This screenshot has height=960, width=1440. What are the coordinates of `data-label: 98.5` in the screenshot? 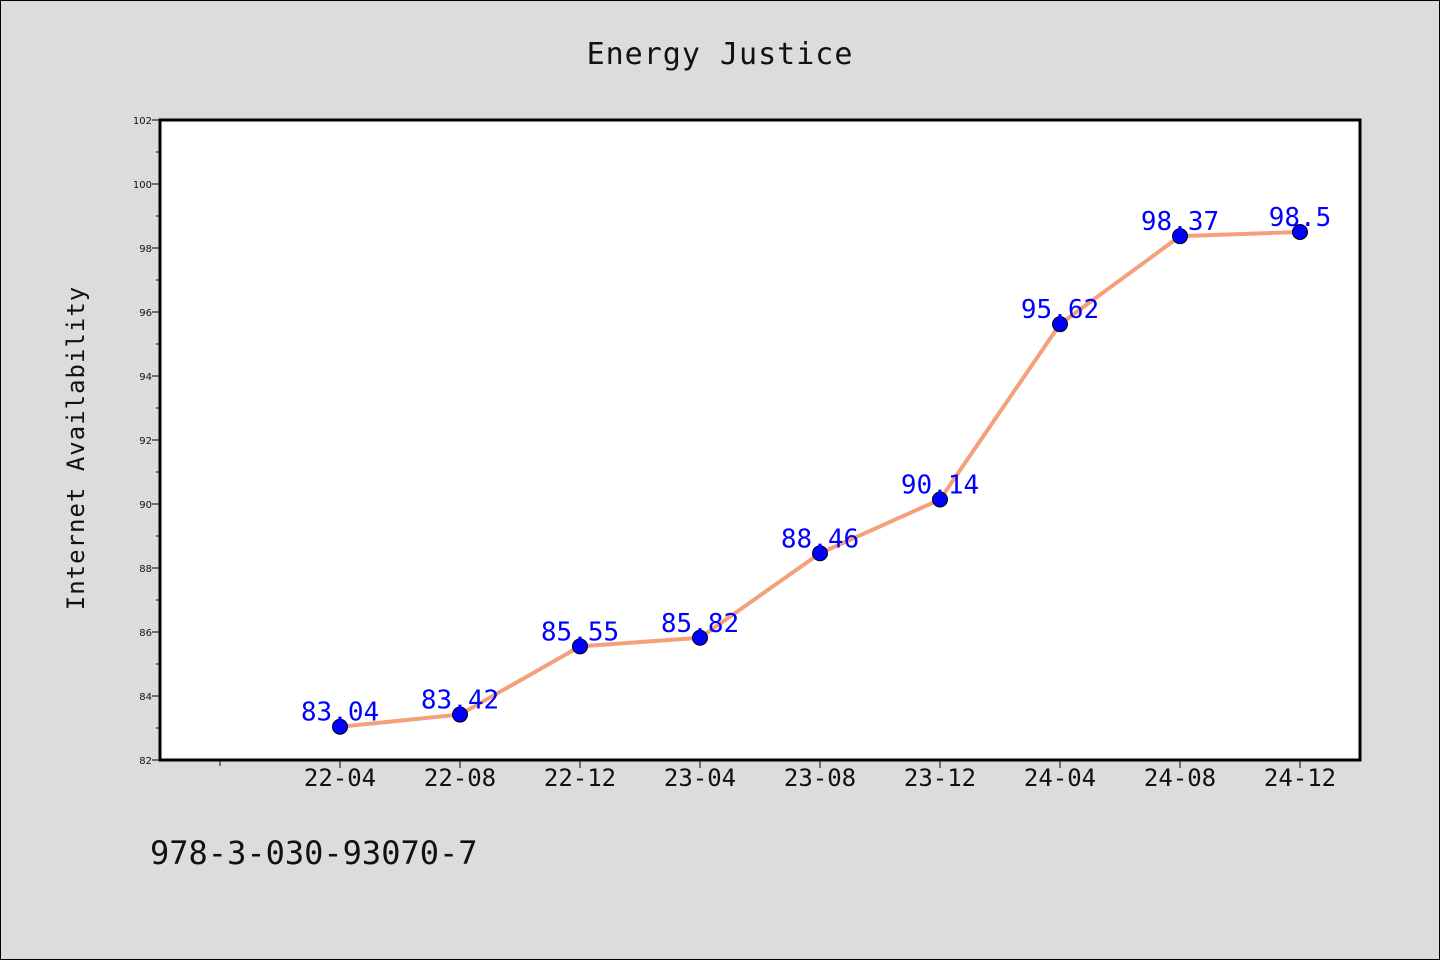 It's located at (1300, 218).